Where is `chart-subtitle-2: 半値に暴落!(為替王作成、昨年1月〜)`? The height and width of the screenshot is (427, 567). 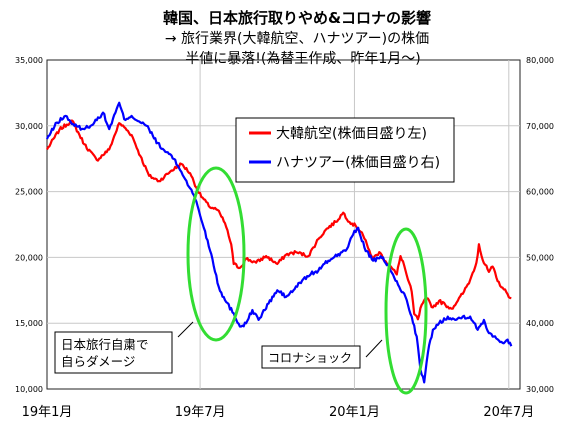 chart-subtitle-2: 半値に暴落!(為替王作成、昨年1月〜) is located at coordinates (302, 59).